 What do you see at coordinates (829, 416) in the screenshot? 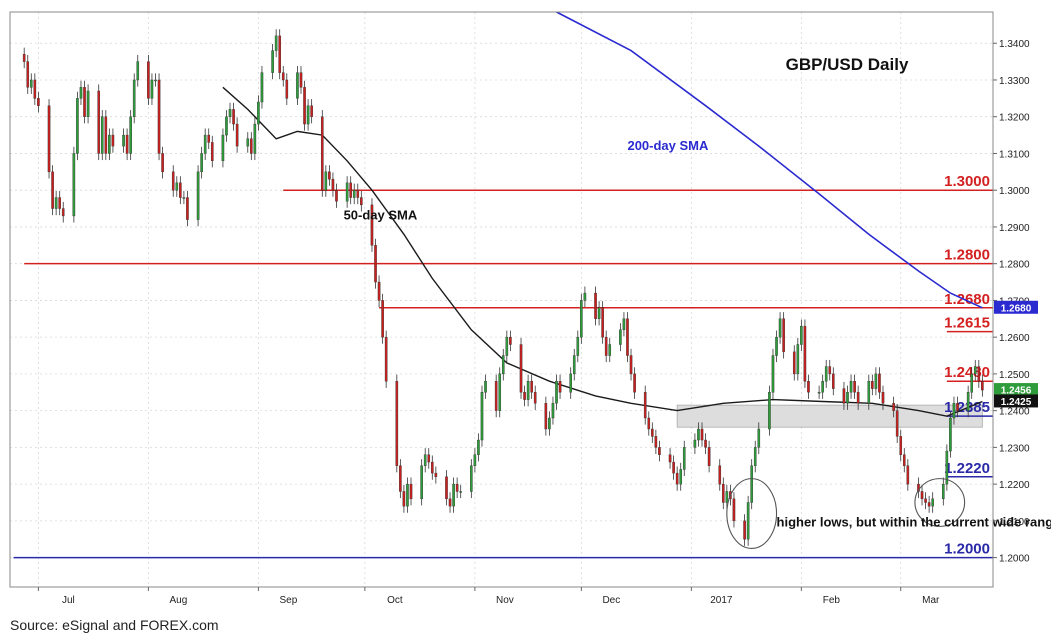
I see `support-zone` at bounding box center [829, 416].